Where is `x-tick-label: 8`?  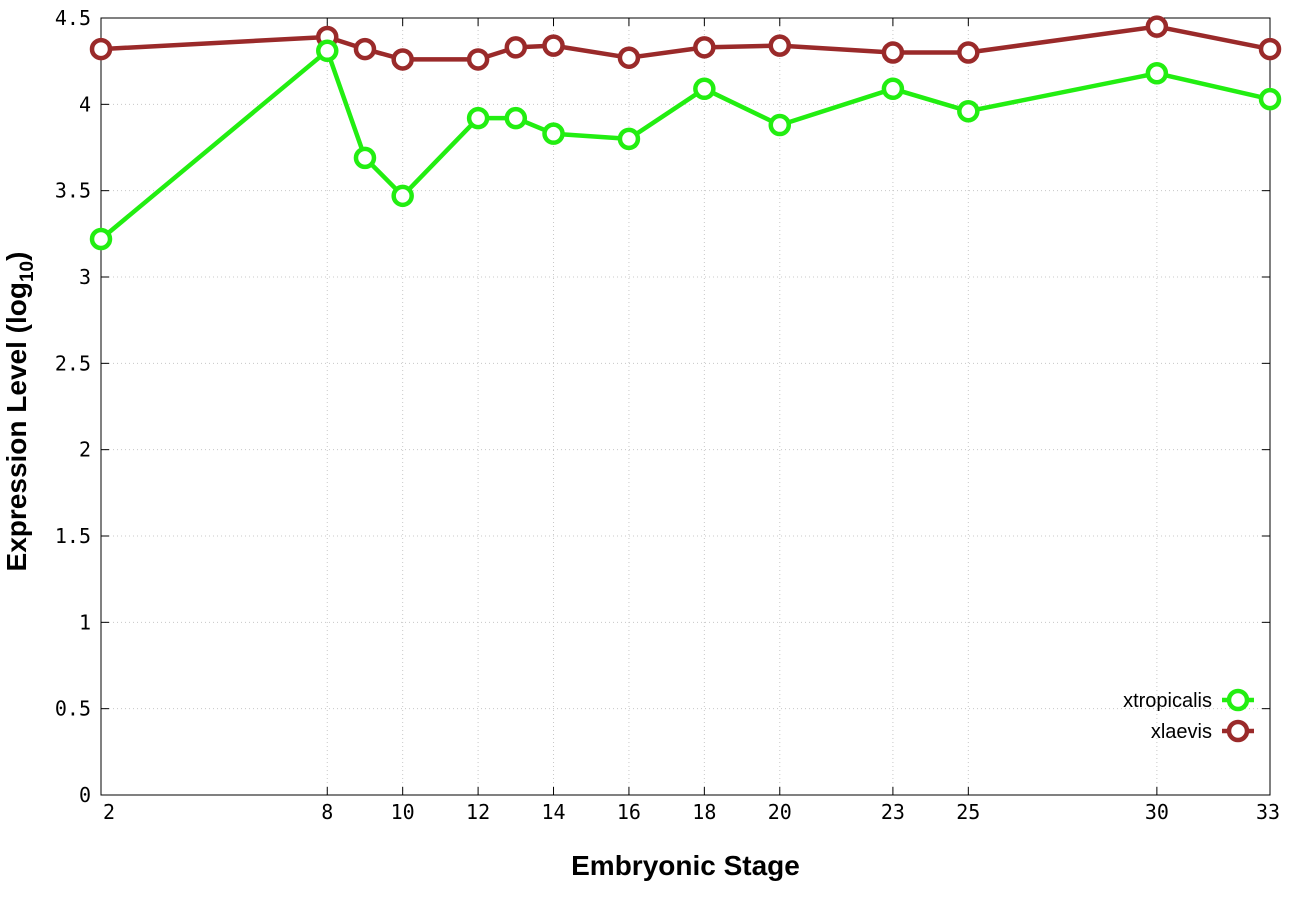 x-tick-label: 8 is located at coordinates (327, 812).